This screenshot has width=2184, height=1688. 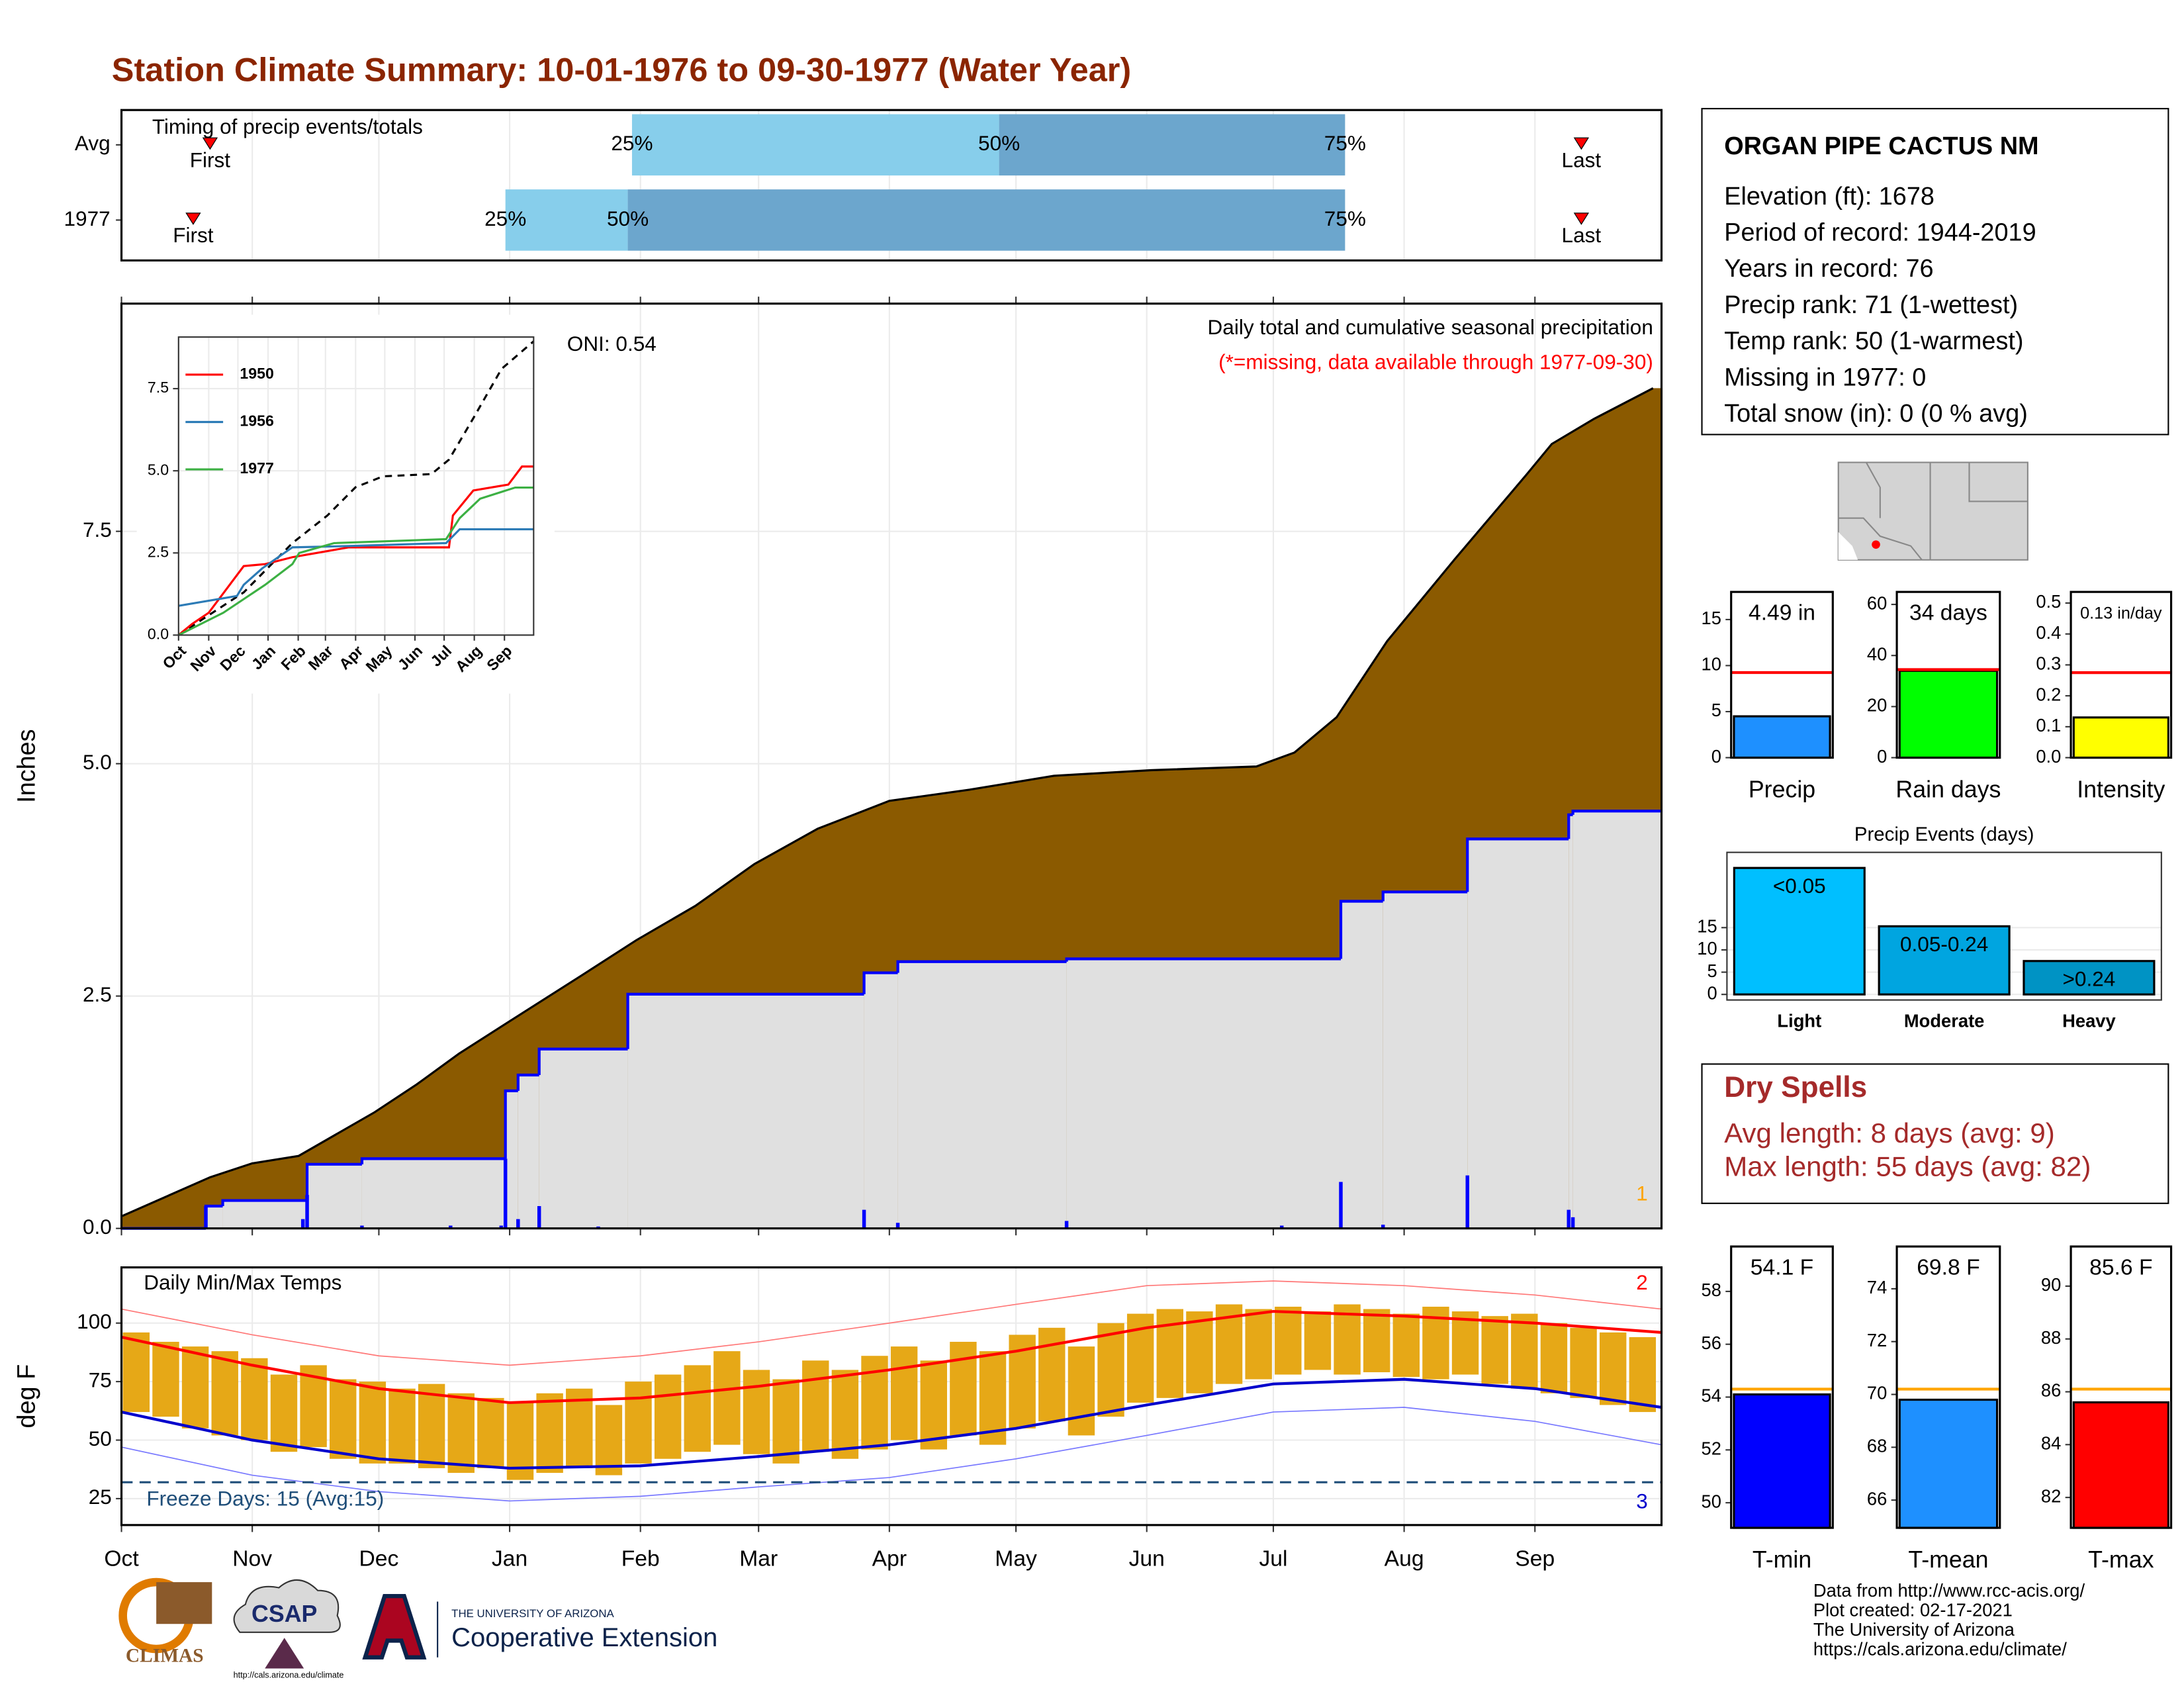 What do you see at coordinates (1712, 664) in the screenshot?
I see `y-tick-label: 10` at bounding box center [1712, 664].